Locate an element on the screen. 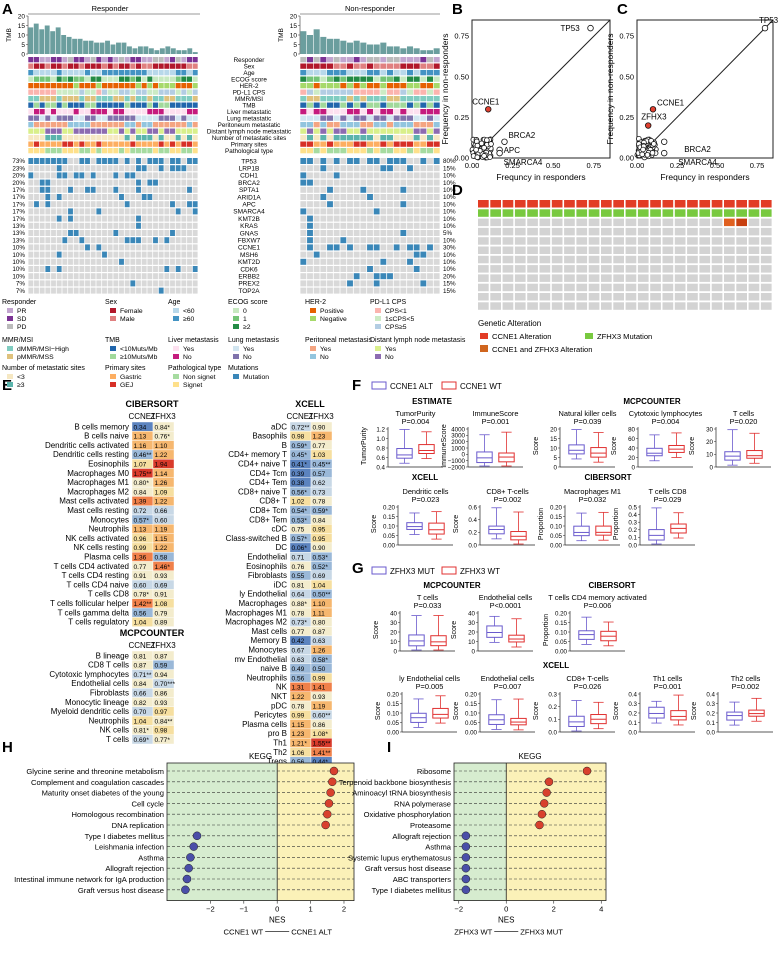 This screenshot has height=961, width=778. boxplot-y-label: Score is located at coordinates (536, 711).